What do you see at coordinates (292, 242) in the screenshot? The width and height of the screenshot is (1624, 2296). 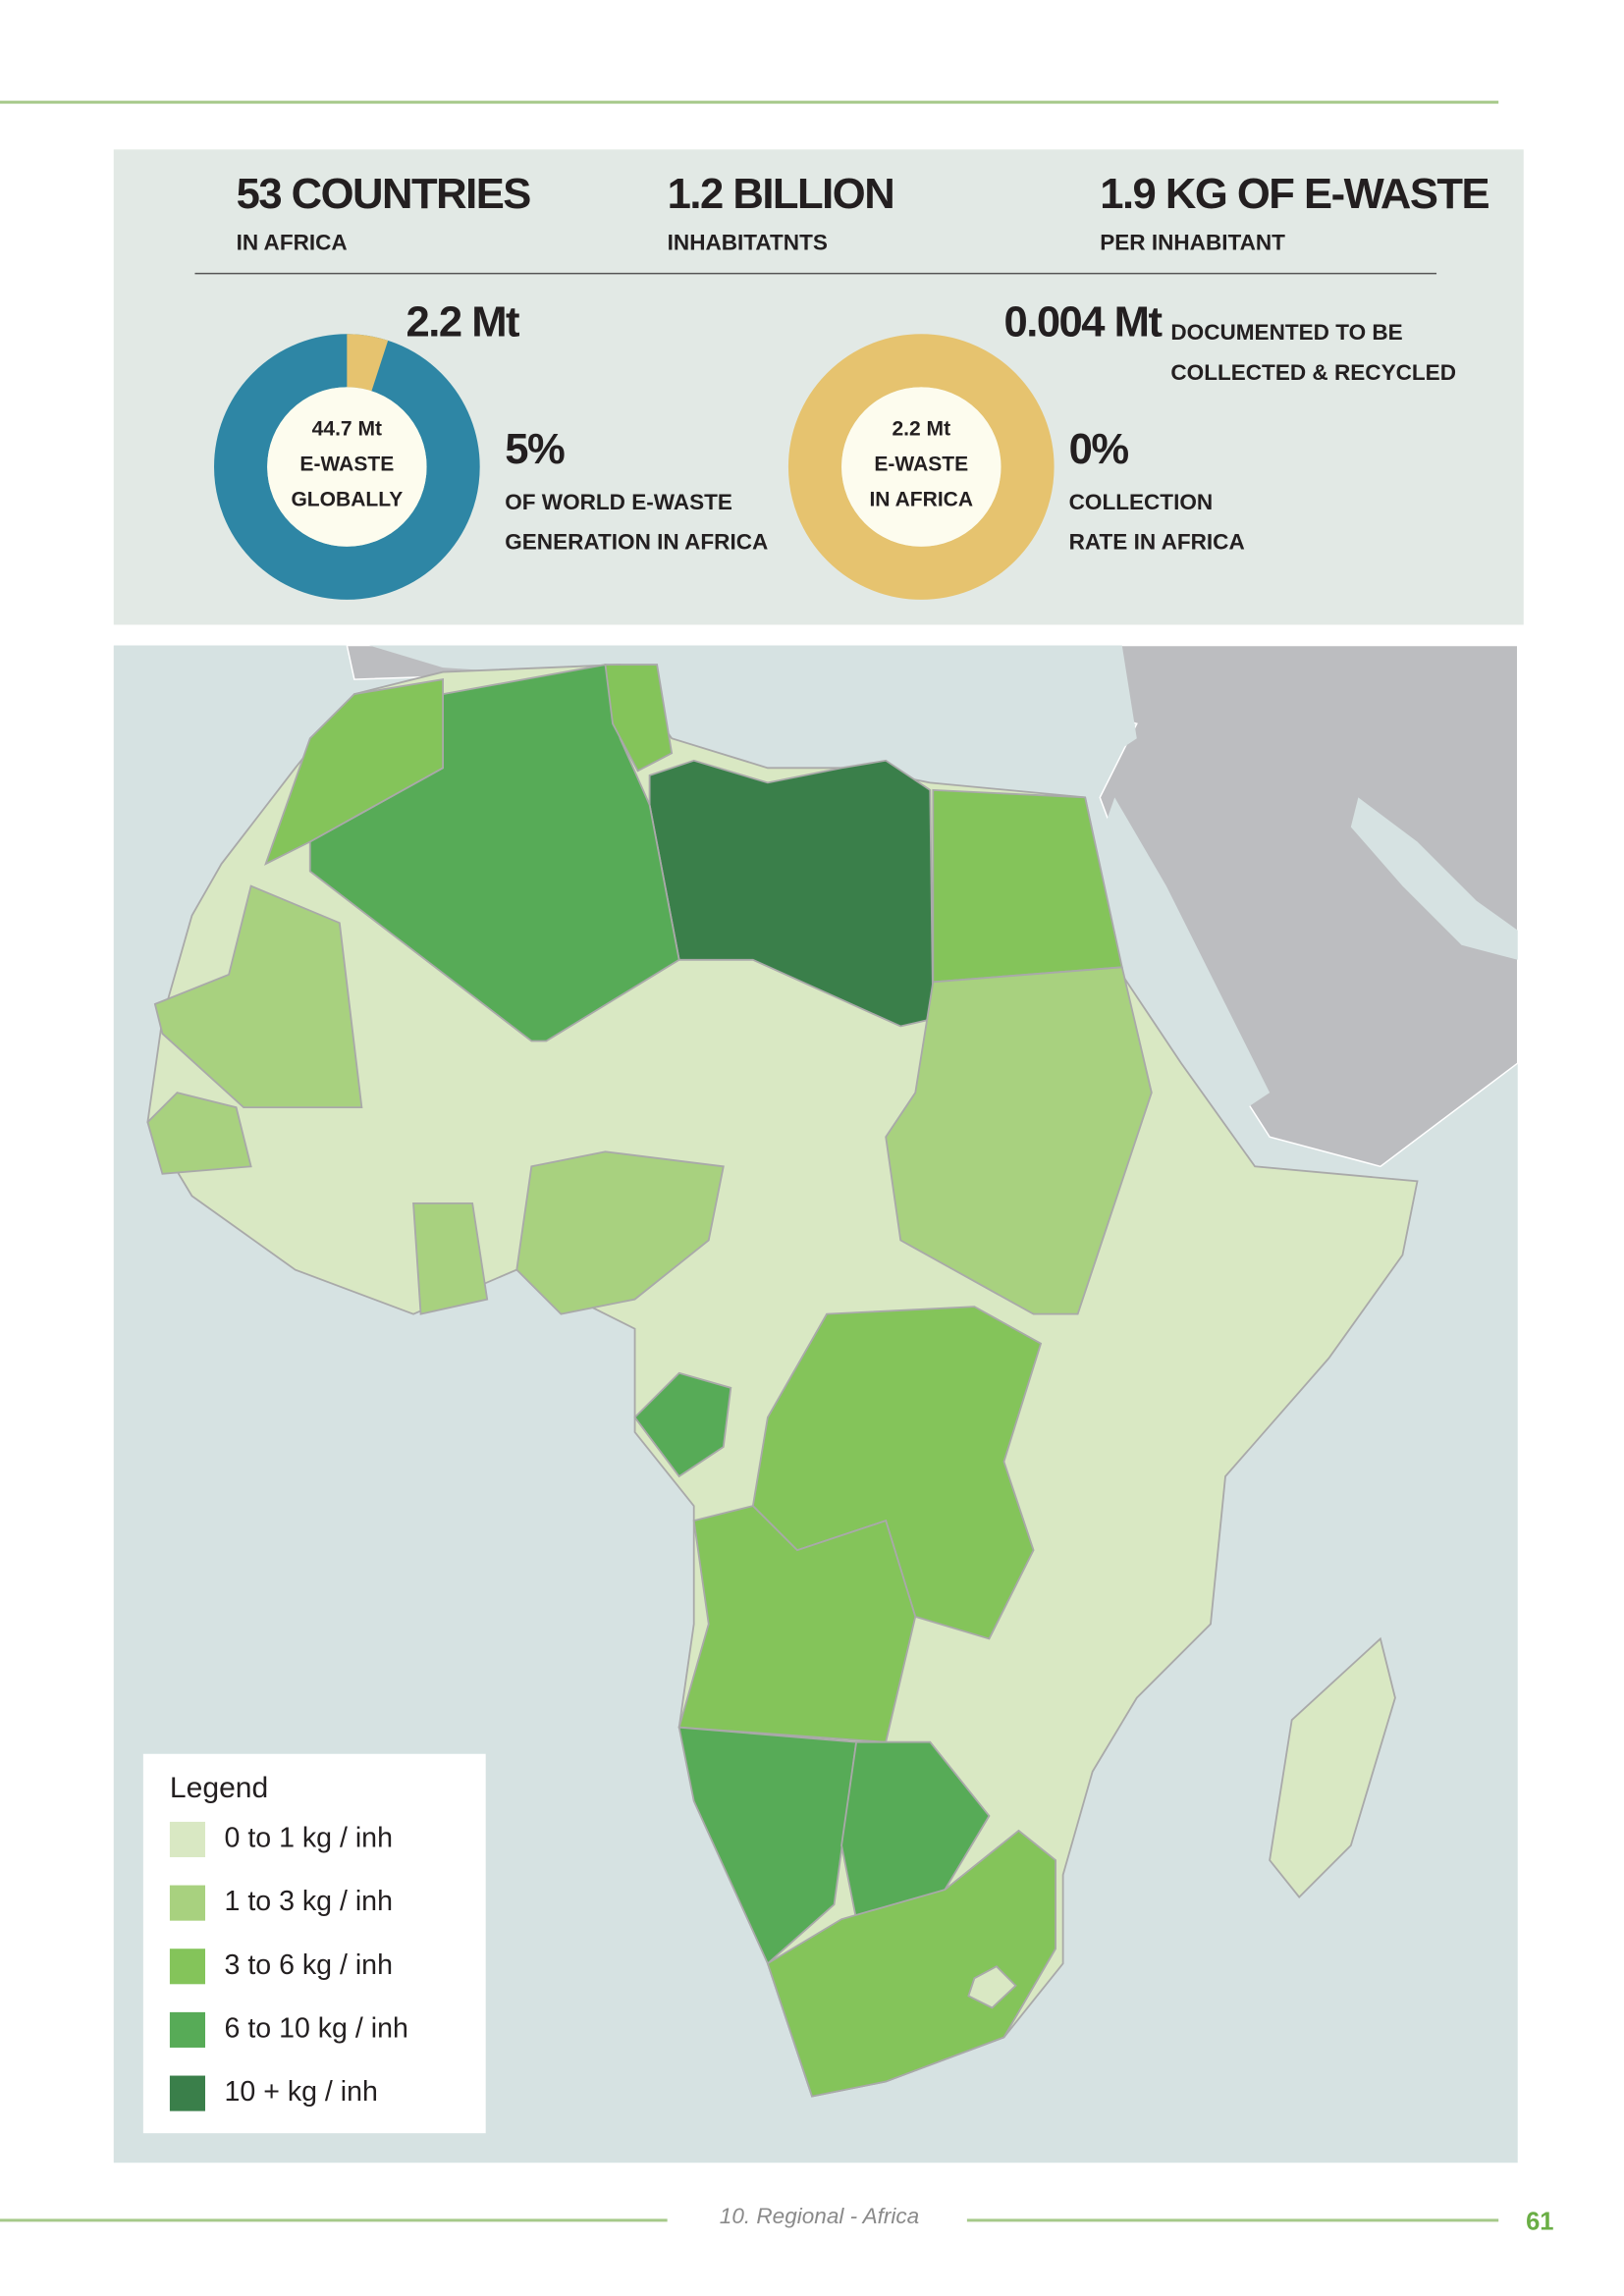 I see `stat-label: IN AFRICA` at bounding box center [292, 242].